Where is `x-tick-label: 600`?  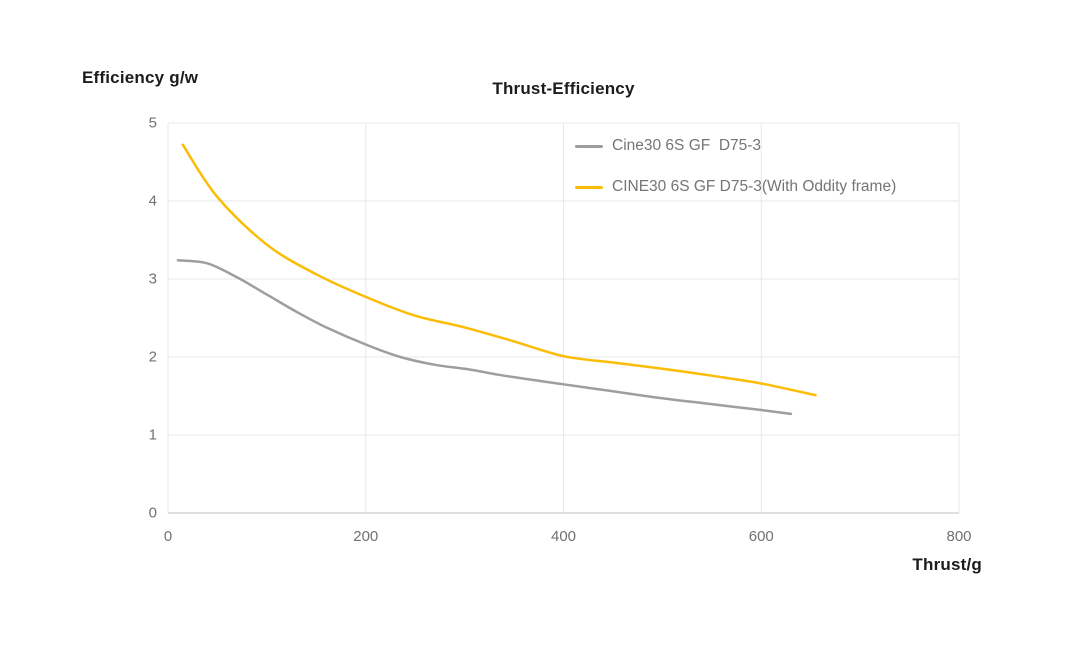 x-tick-label: 600 is located at coordinates (761, 536).